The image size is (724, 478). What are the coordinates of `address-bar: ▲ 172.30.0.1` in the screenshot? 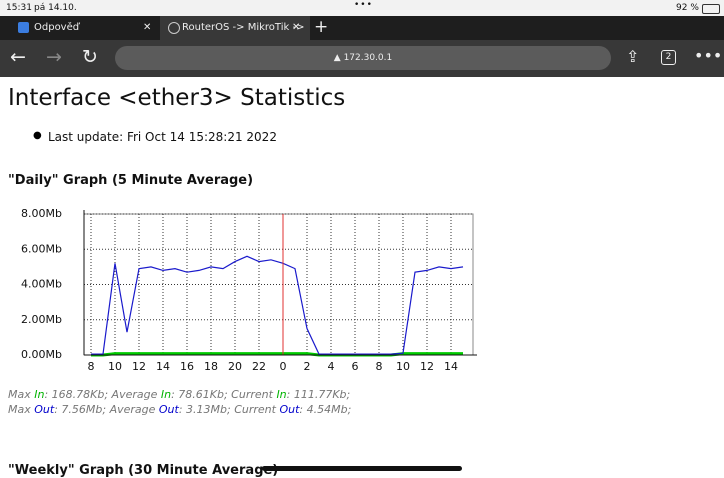 It's located at (363, 58).